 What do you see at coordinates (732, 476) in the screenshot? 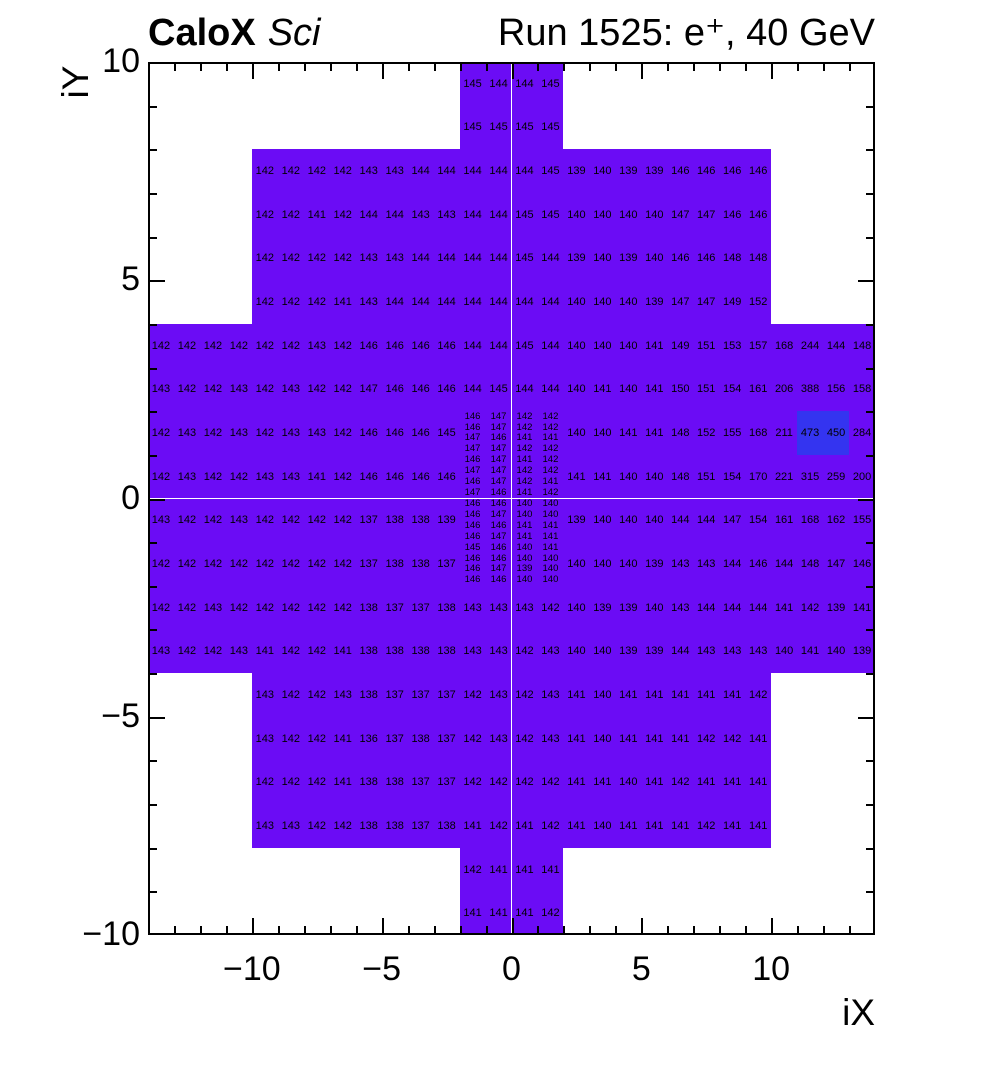
I see `heatmap-cell: 154` at bounding box center [732, 476].